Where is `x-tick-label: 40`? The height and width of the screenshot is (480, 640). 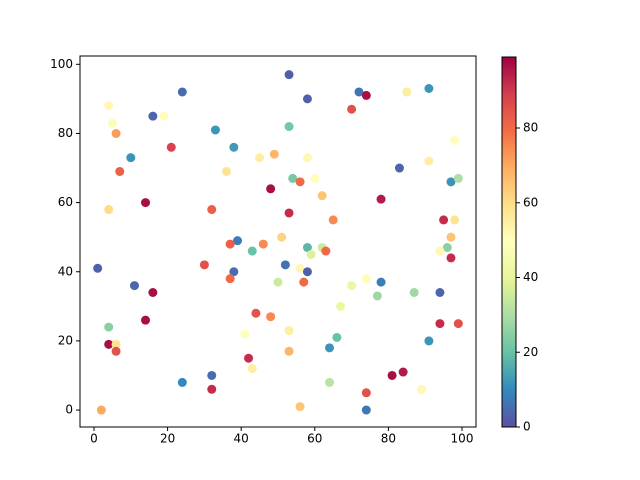
x-tick-label: 40 is located at coordinates (241, 439).